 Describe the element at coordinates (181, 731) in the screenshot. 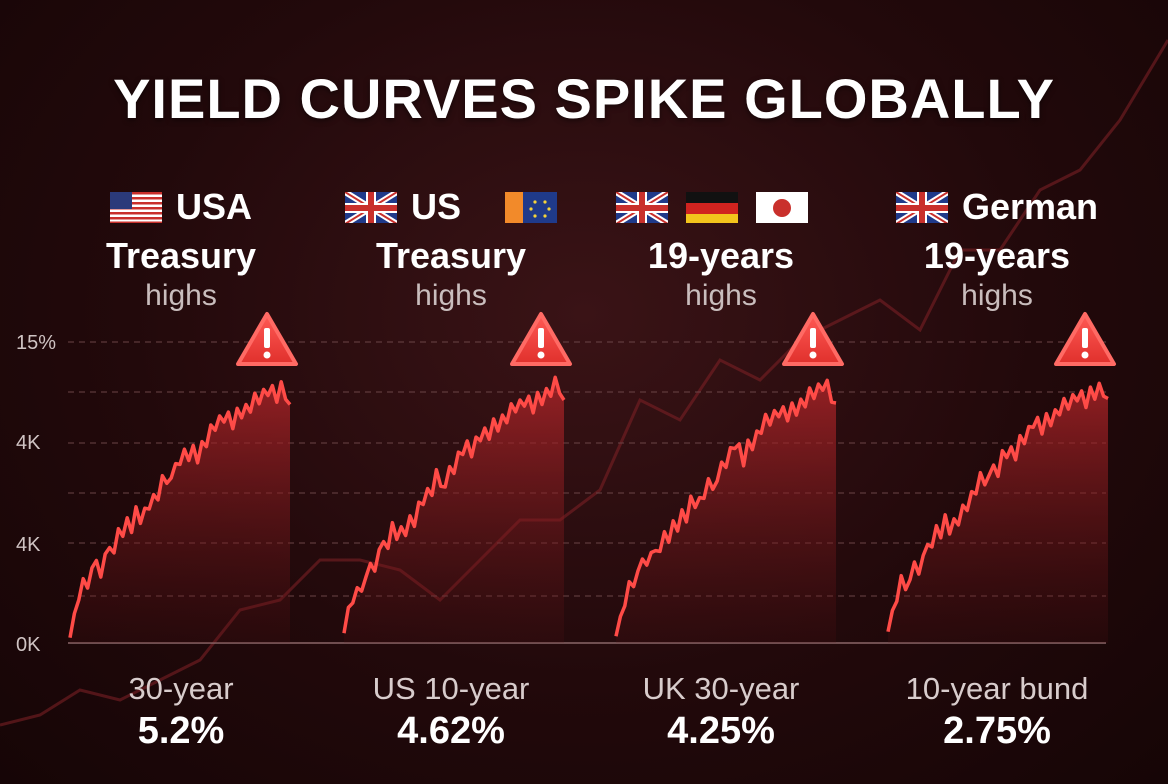

I see `yield-value: 5.2%` at that location.